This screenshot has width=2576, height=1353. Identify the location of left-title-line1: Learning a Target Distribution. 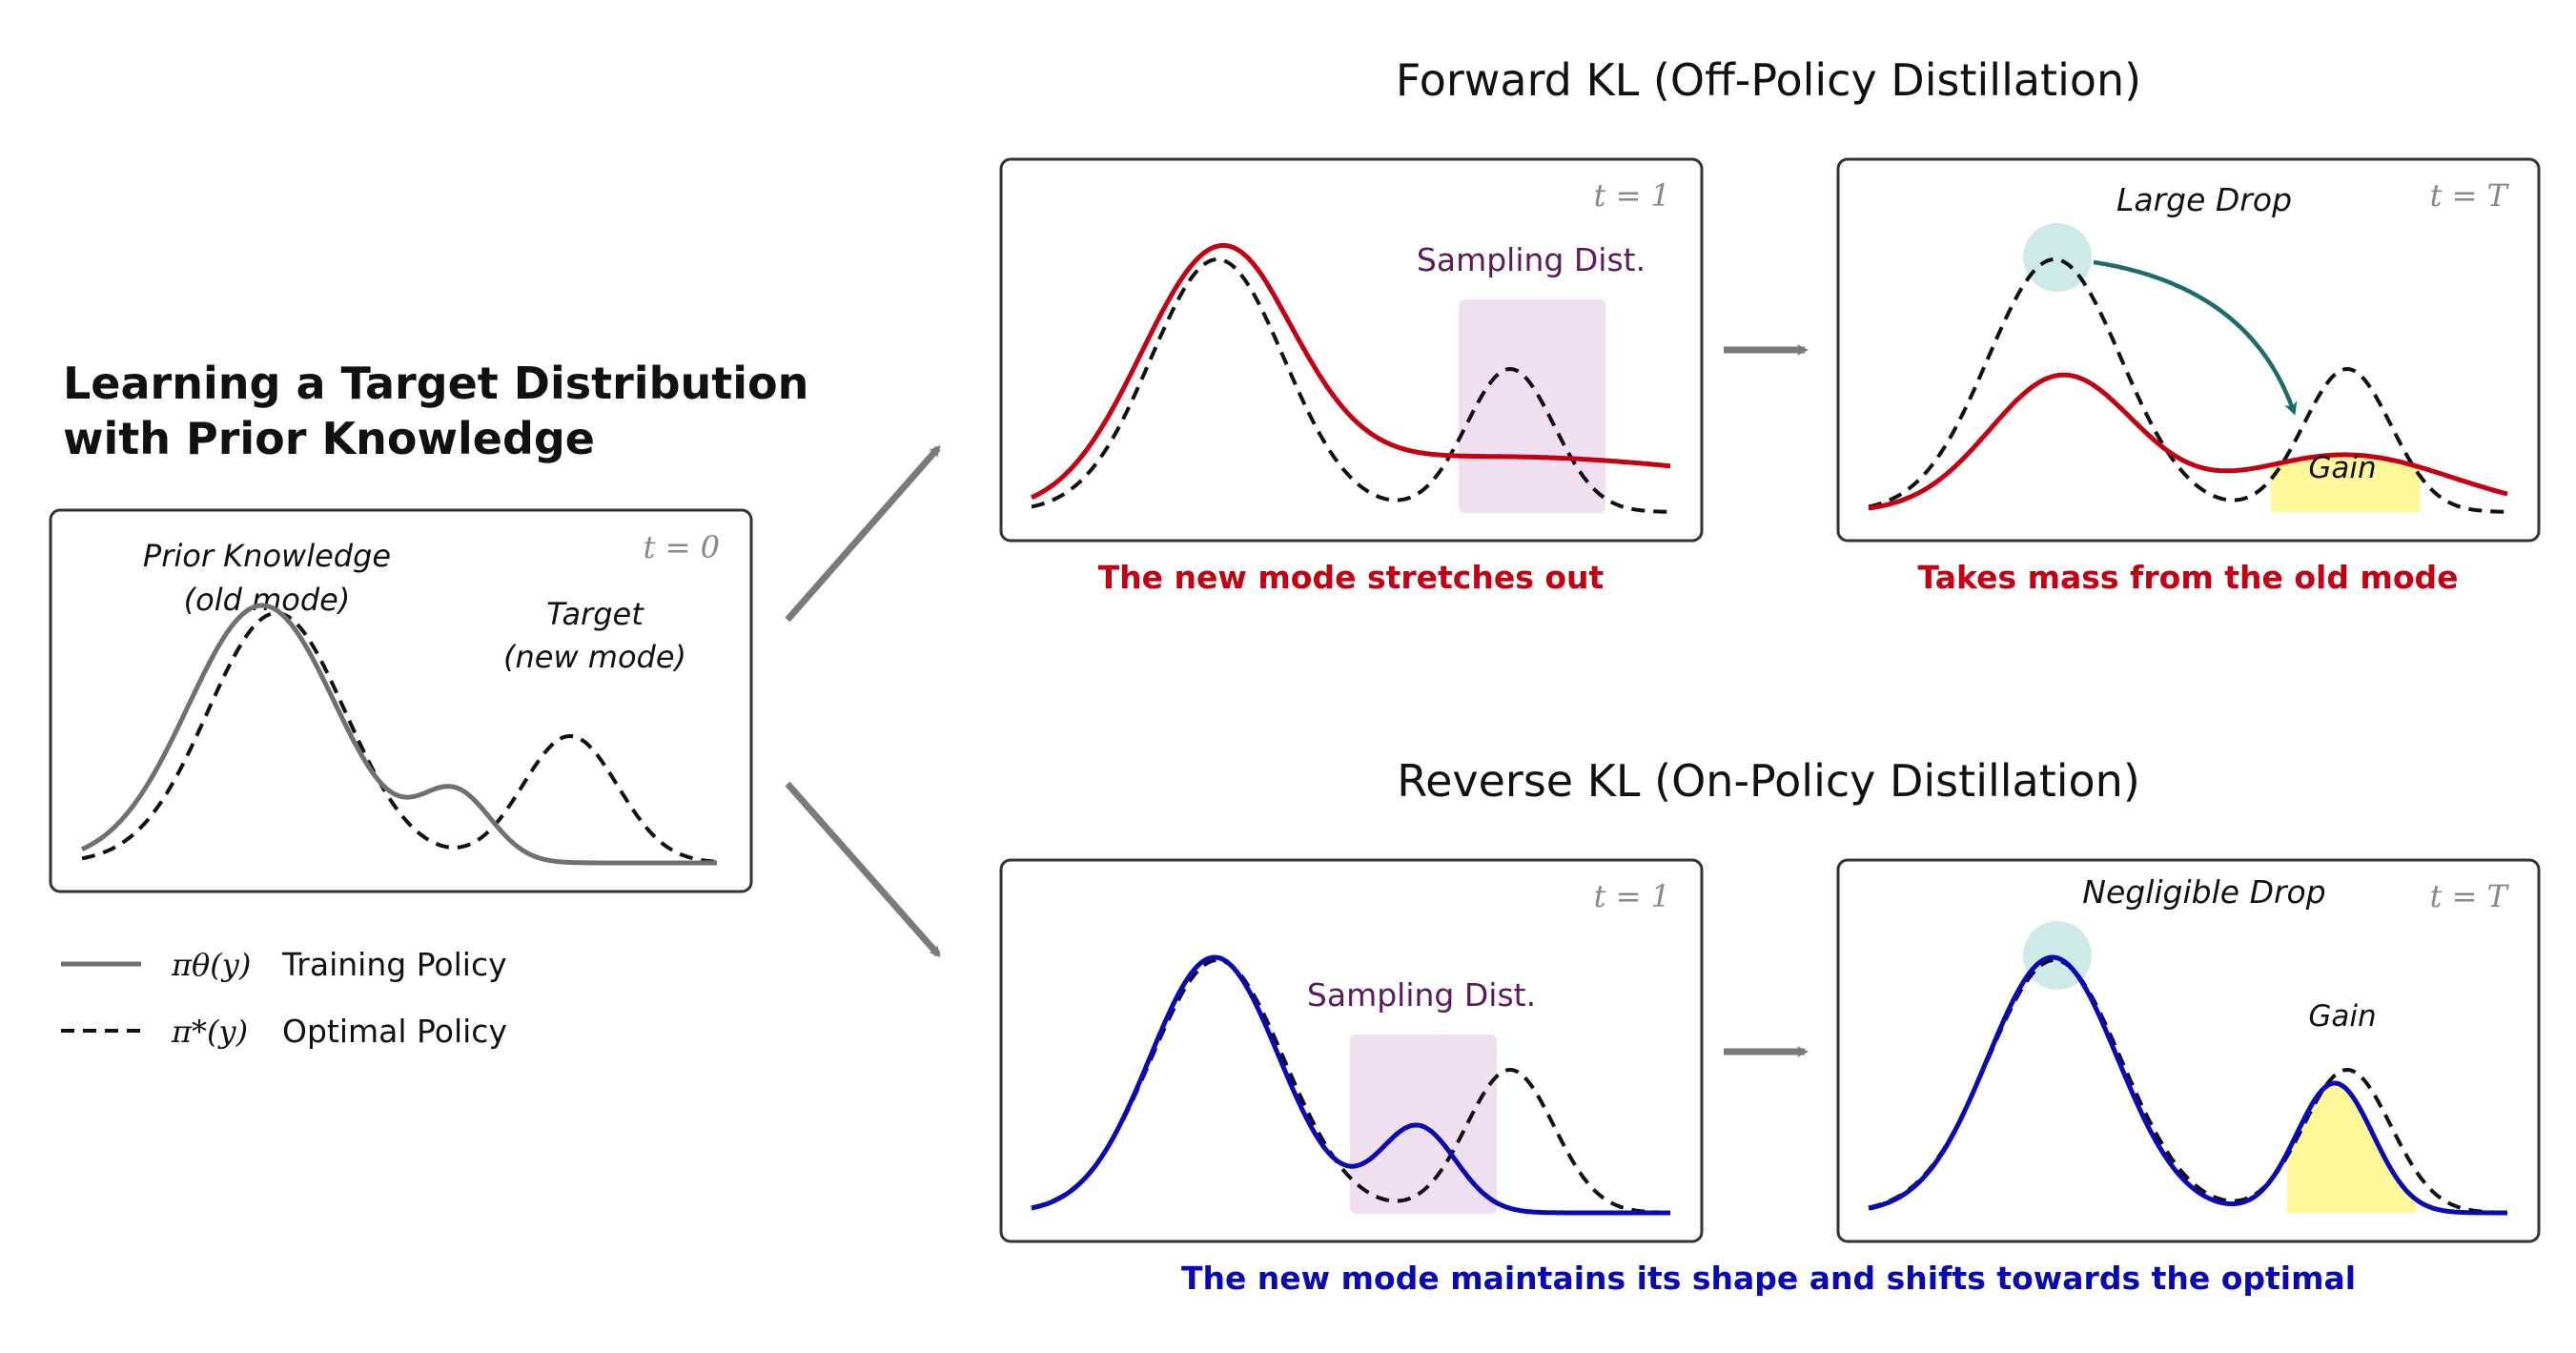
(436, 384).